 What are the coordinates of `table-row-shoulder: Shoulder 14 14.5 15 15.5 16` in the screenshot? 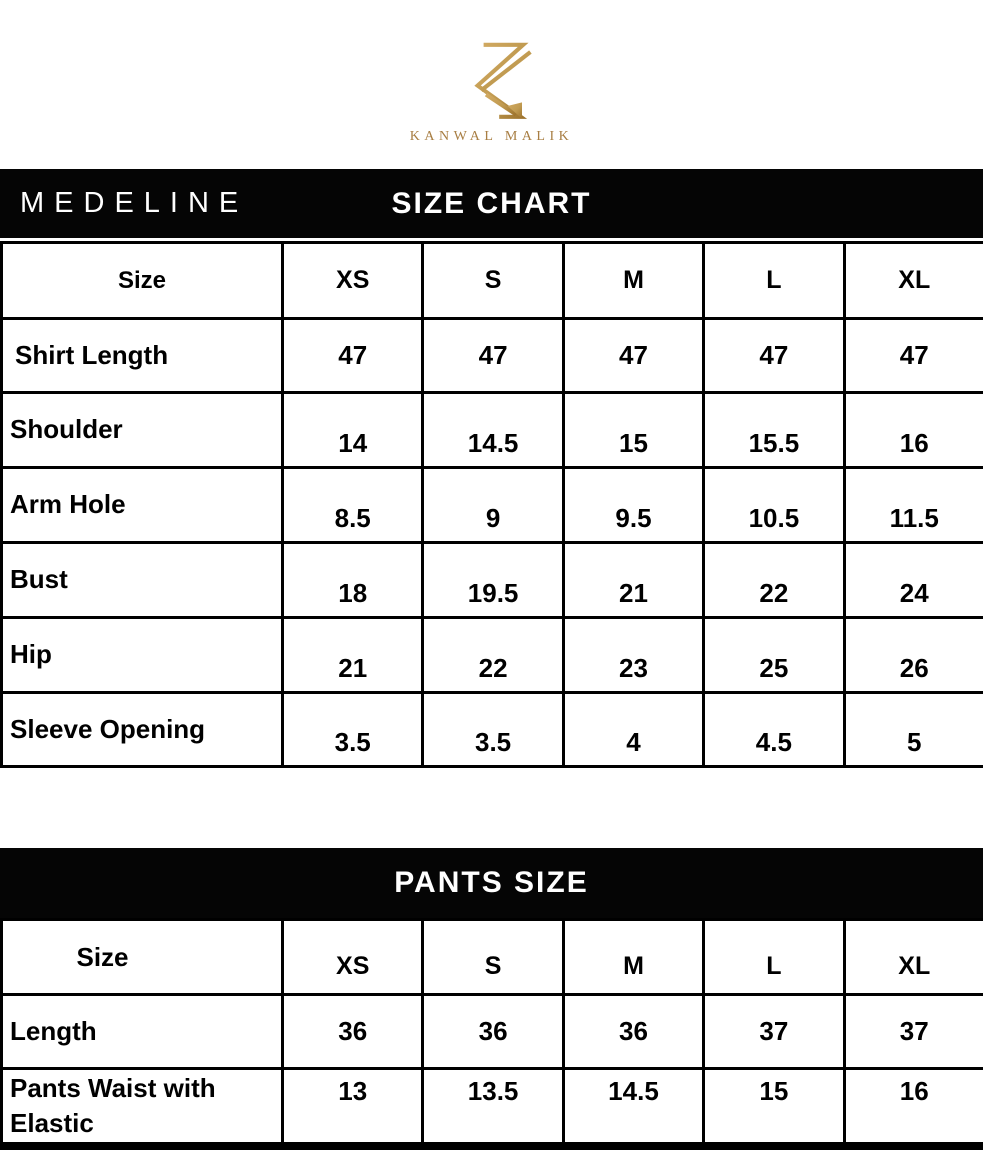 It's located at (492, 430).